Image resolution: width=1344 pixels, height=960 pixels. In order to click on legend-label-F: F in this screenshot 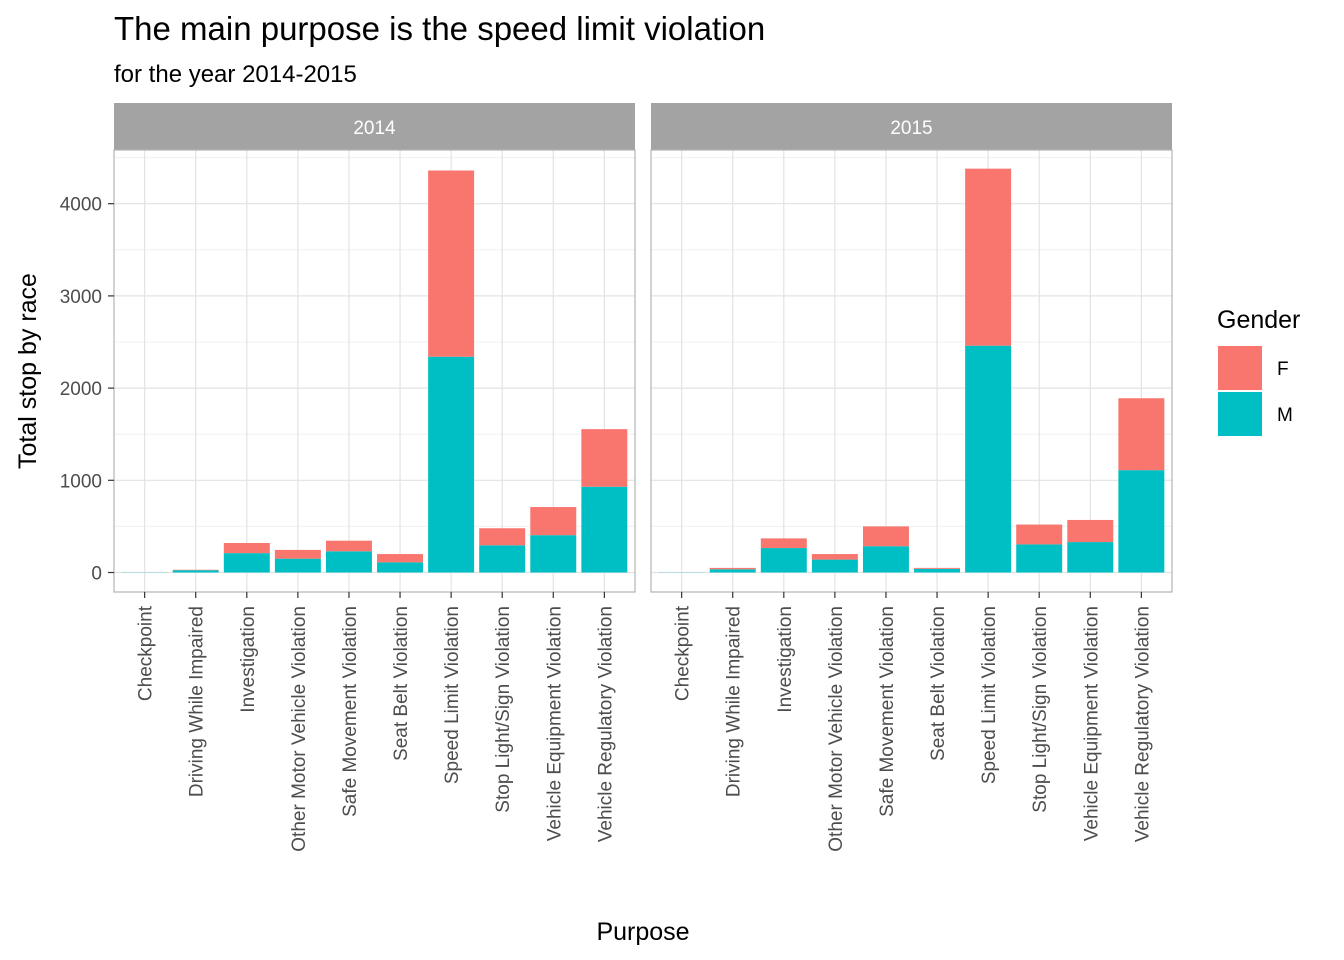, I will do `click(1283, 369)`.